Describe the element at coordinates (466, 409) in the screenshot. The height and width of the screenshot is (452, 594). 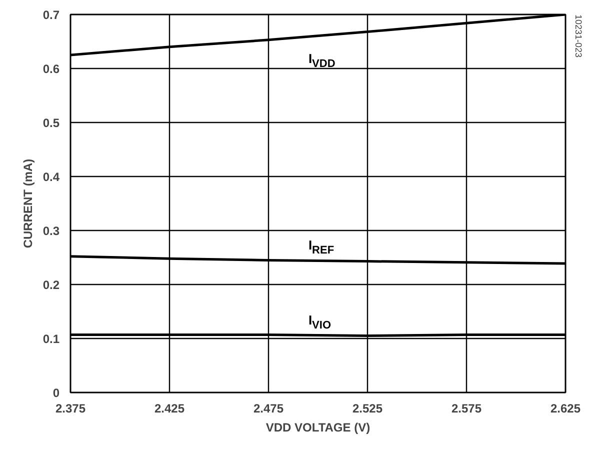
I see `x-tick-label: 2.575` at that location.